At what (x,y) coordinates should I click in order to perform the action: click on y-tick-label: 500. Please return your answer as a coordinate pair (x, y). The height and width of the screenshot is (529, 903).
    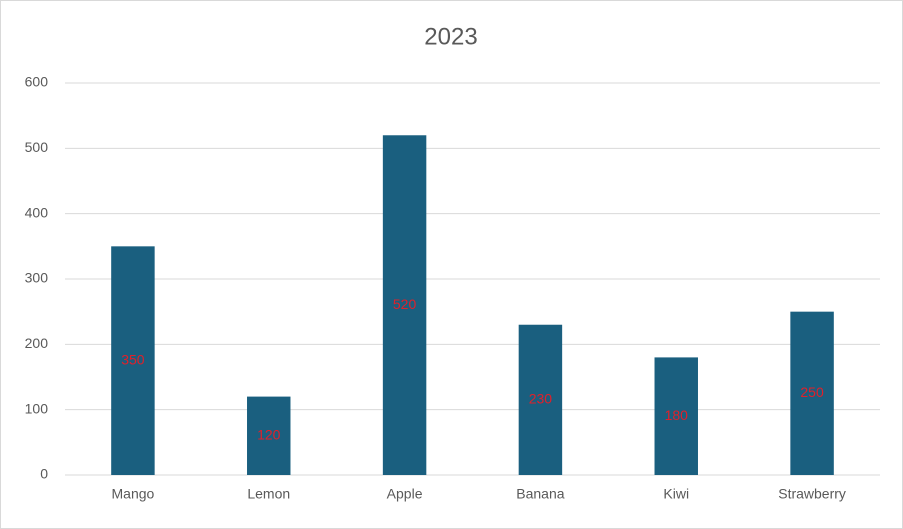
    Looking at the image, I should click on (37, 147).